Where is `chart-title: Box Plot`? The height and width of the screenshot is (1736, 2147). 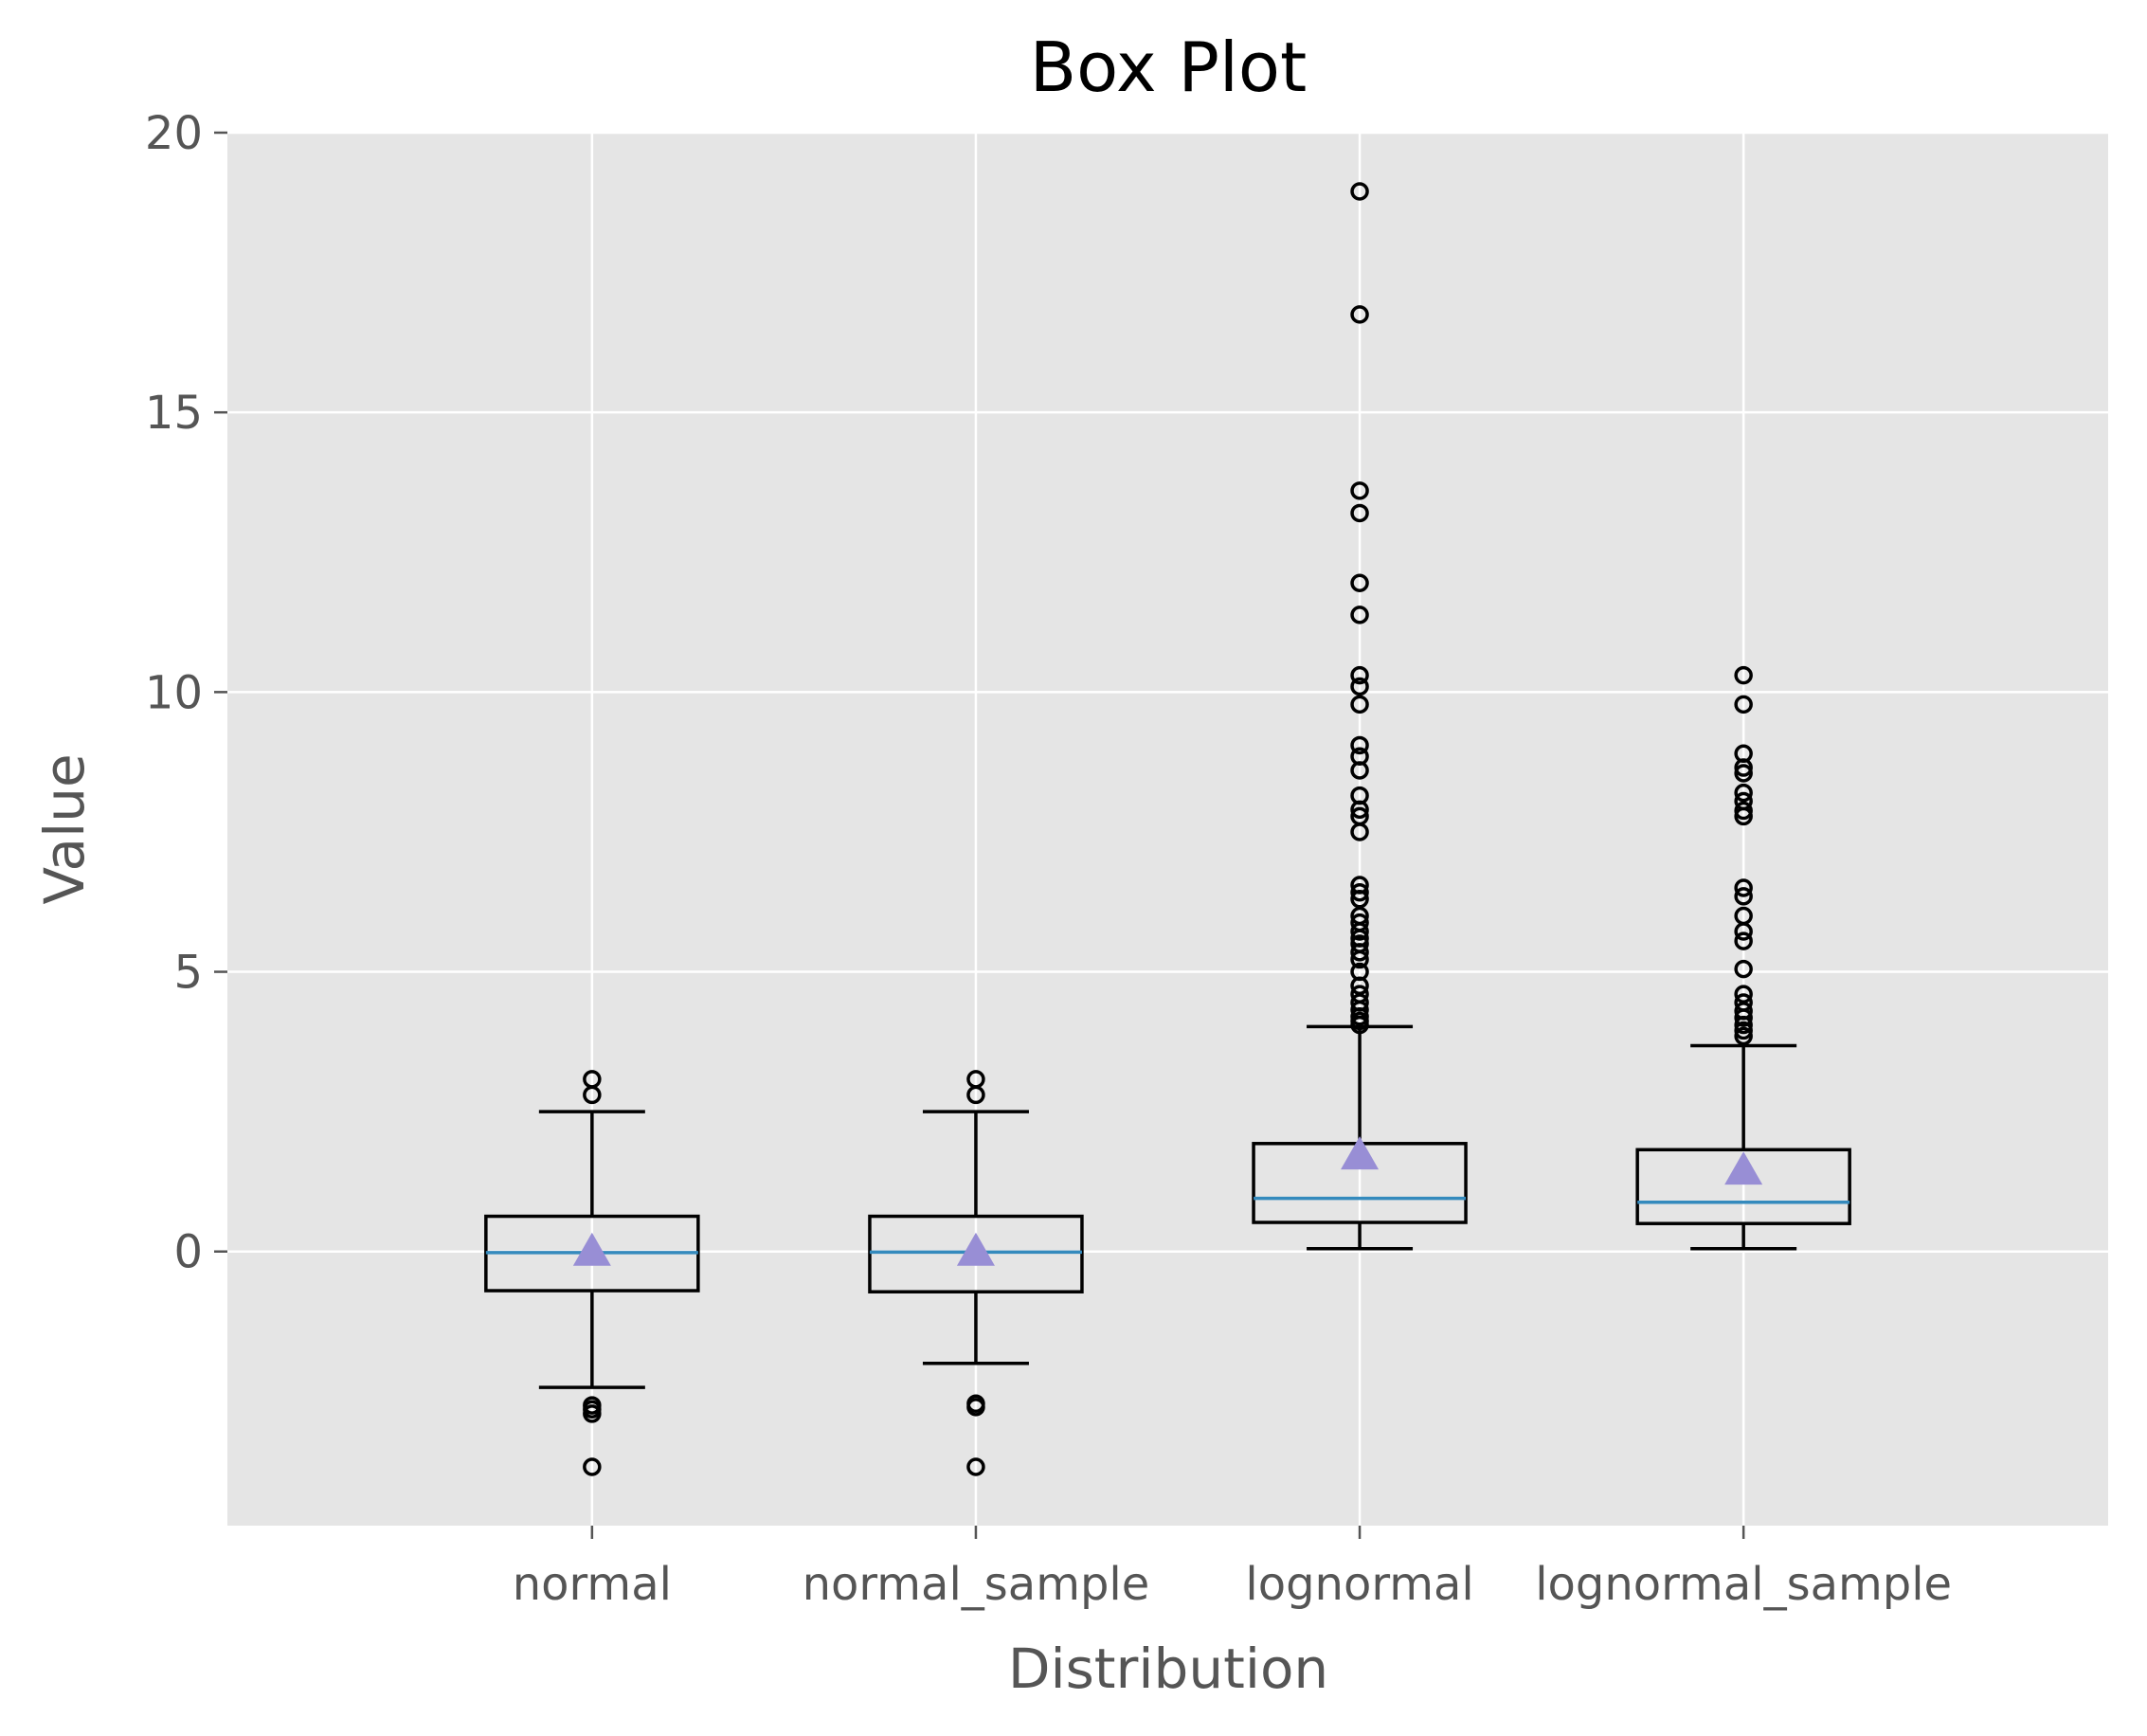
chart-title: Box Plot is located at coordinates (1168, 67).